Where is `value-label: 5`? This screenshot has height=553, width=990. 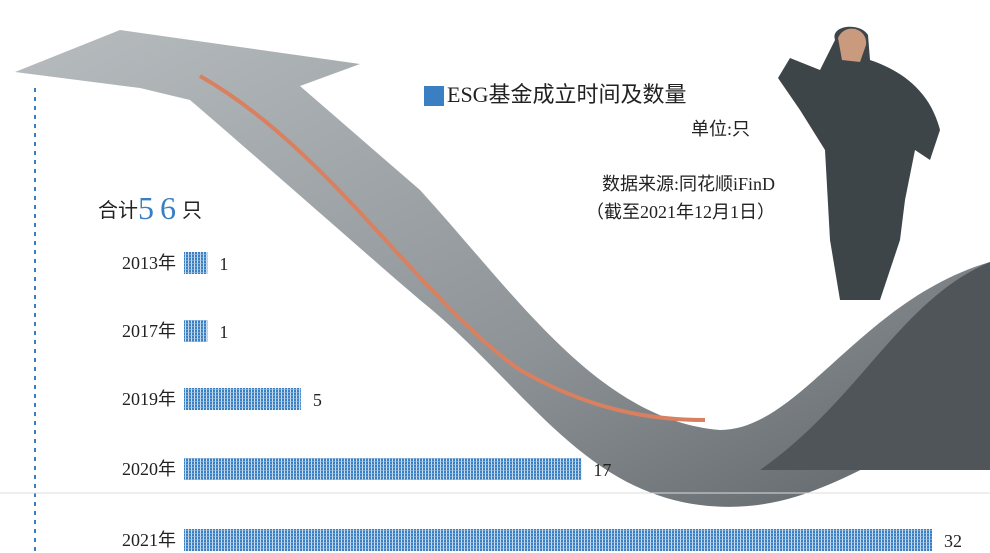
value-label: 5 is located at coordinates (317, 400).